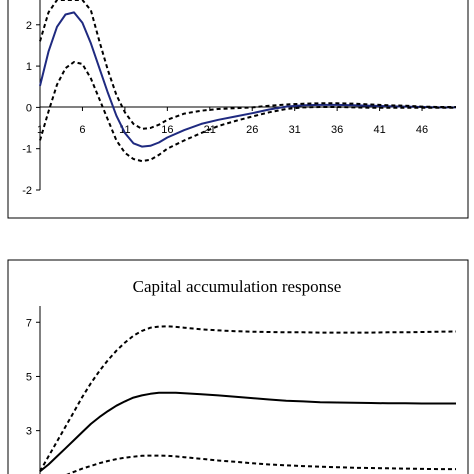  What do you see at coordinates (379, 130) in the screenshot?
I see `chart-1-x-tick-label: 41` at bounding box center [379, 130].